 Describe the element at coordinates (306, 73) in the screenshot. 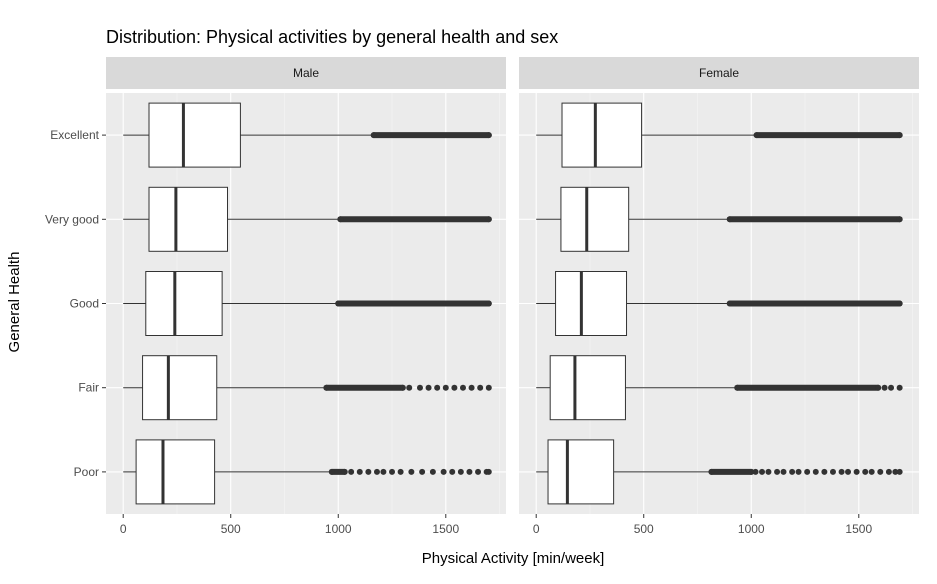

I see `strip-label-male: Male` at that location.